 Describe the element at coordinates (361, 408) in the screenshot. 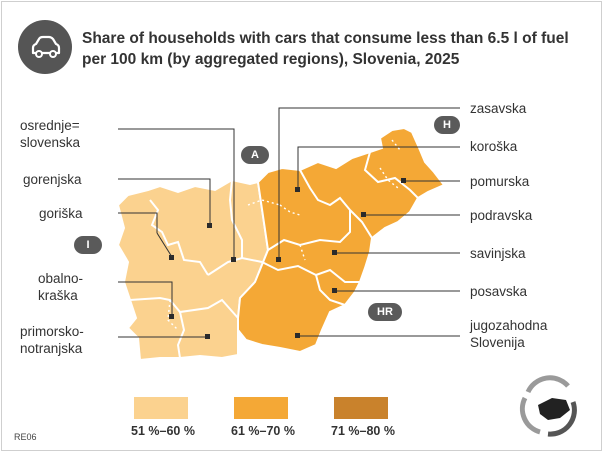

I see `legend-swatch-high` at that location.